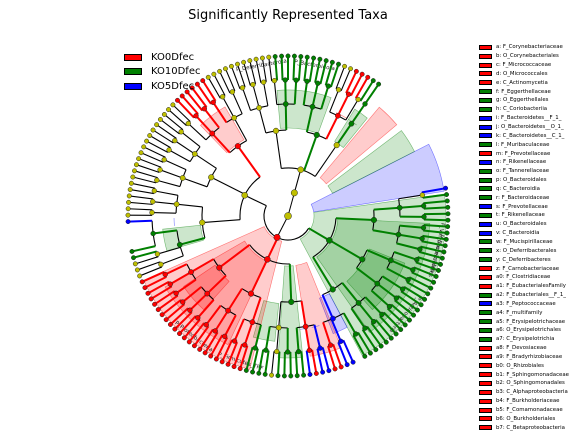 Image resolution: width=576 pixels, height=432 pixels. I want to click on taxa-label: a2: F_Eubacteriales__F_1_, so click(531, 295).